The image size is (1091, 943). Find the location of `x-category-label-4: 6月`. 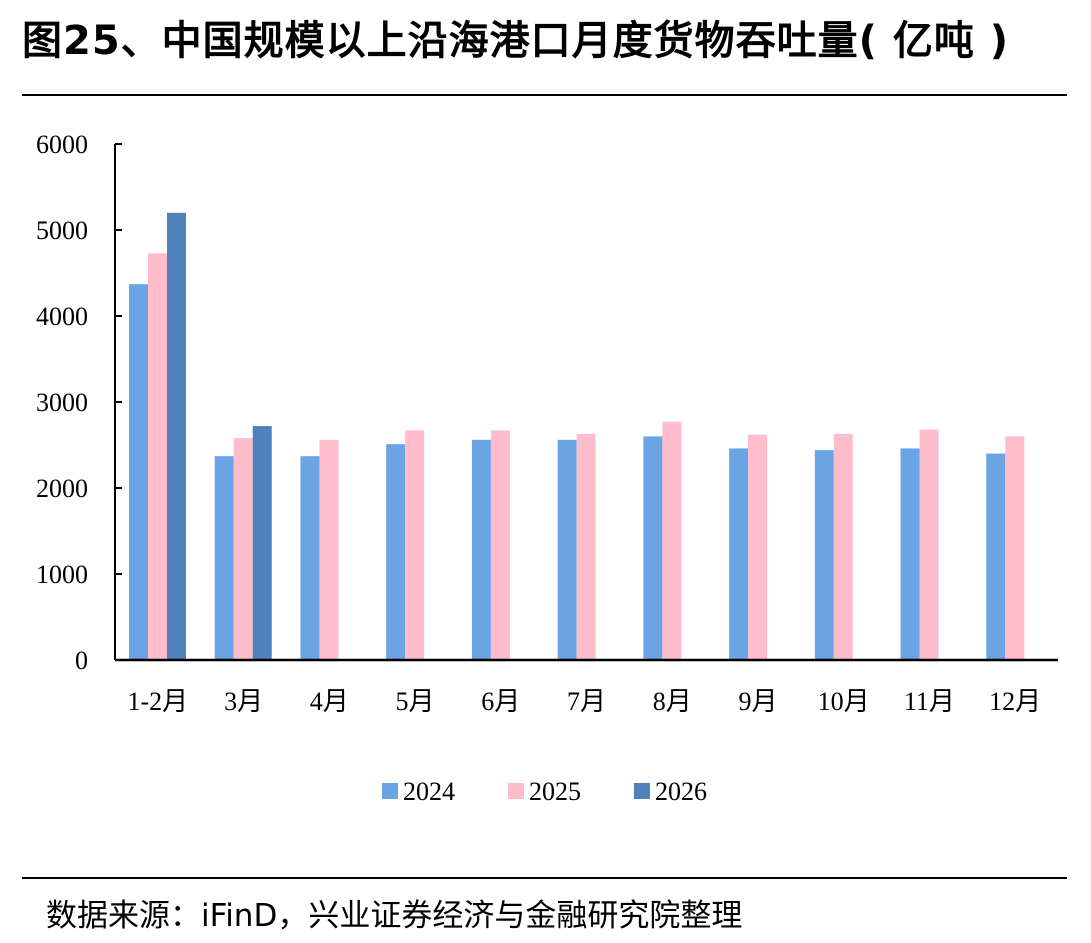

x-category-label-4: 6月 is located at coordinates (500, 701).